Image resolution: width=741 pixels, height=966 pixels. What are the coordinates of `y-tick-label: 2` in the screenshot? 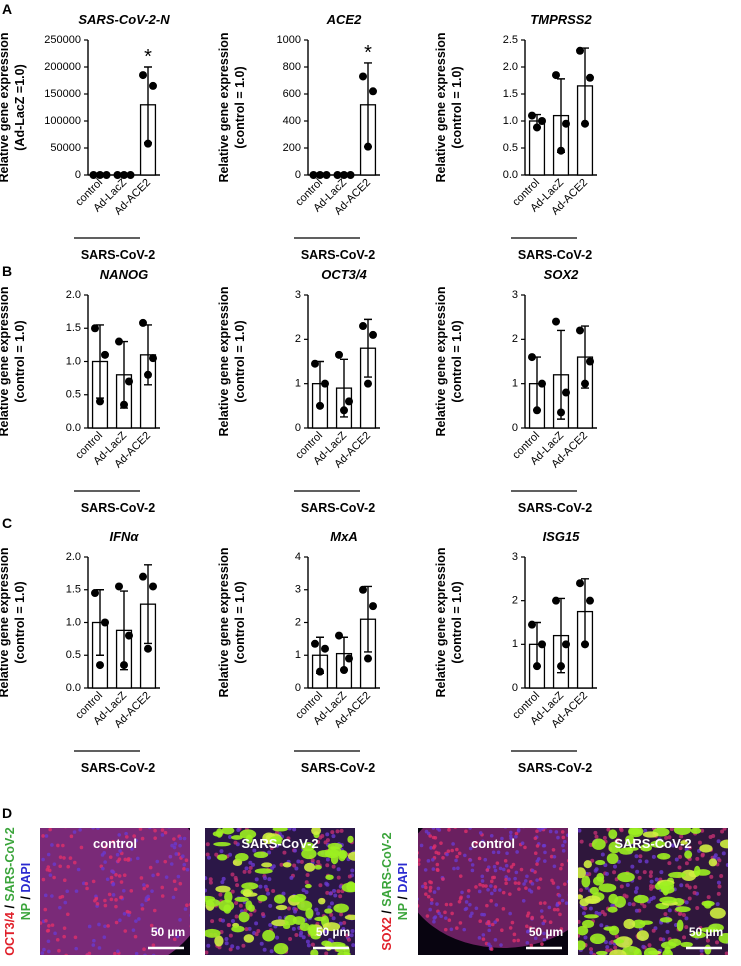 It's located at (298, 622).